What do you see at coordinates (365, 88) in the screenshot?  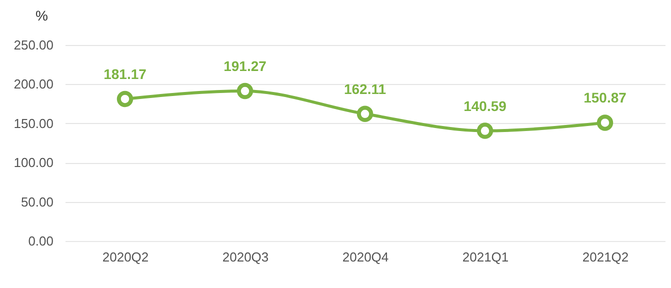 I see `data-label: 162.11` at bounding box center [365, 88].